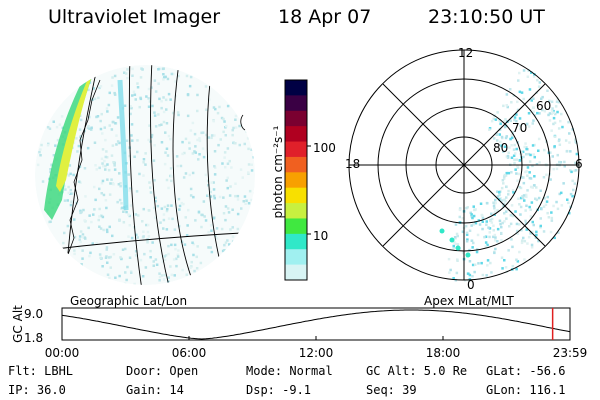 The width and height of the screenshot is (600, 400). What do you see at coordinates (75, 131) in the screenshot?
I see `auroral-arc-core` at bounding box center [75, 131].